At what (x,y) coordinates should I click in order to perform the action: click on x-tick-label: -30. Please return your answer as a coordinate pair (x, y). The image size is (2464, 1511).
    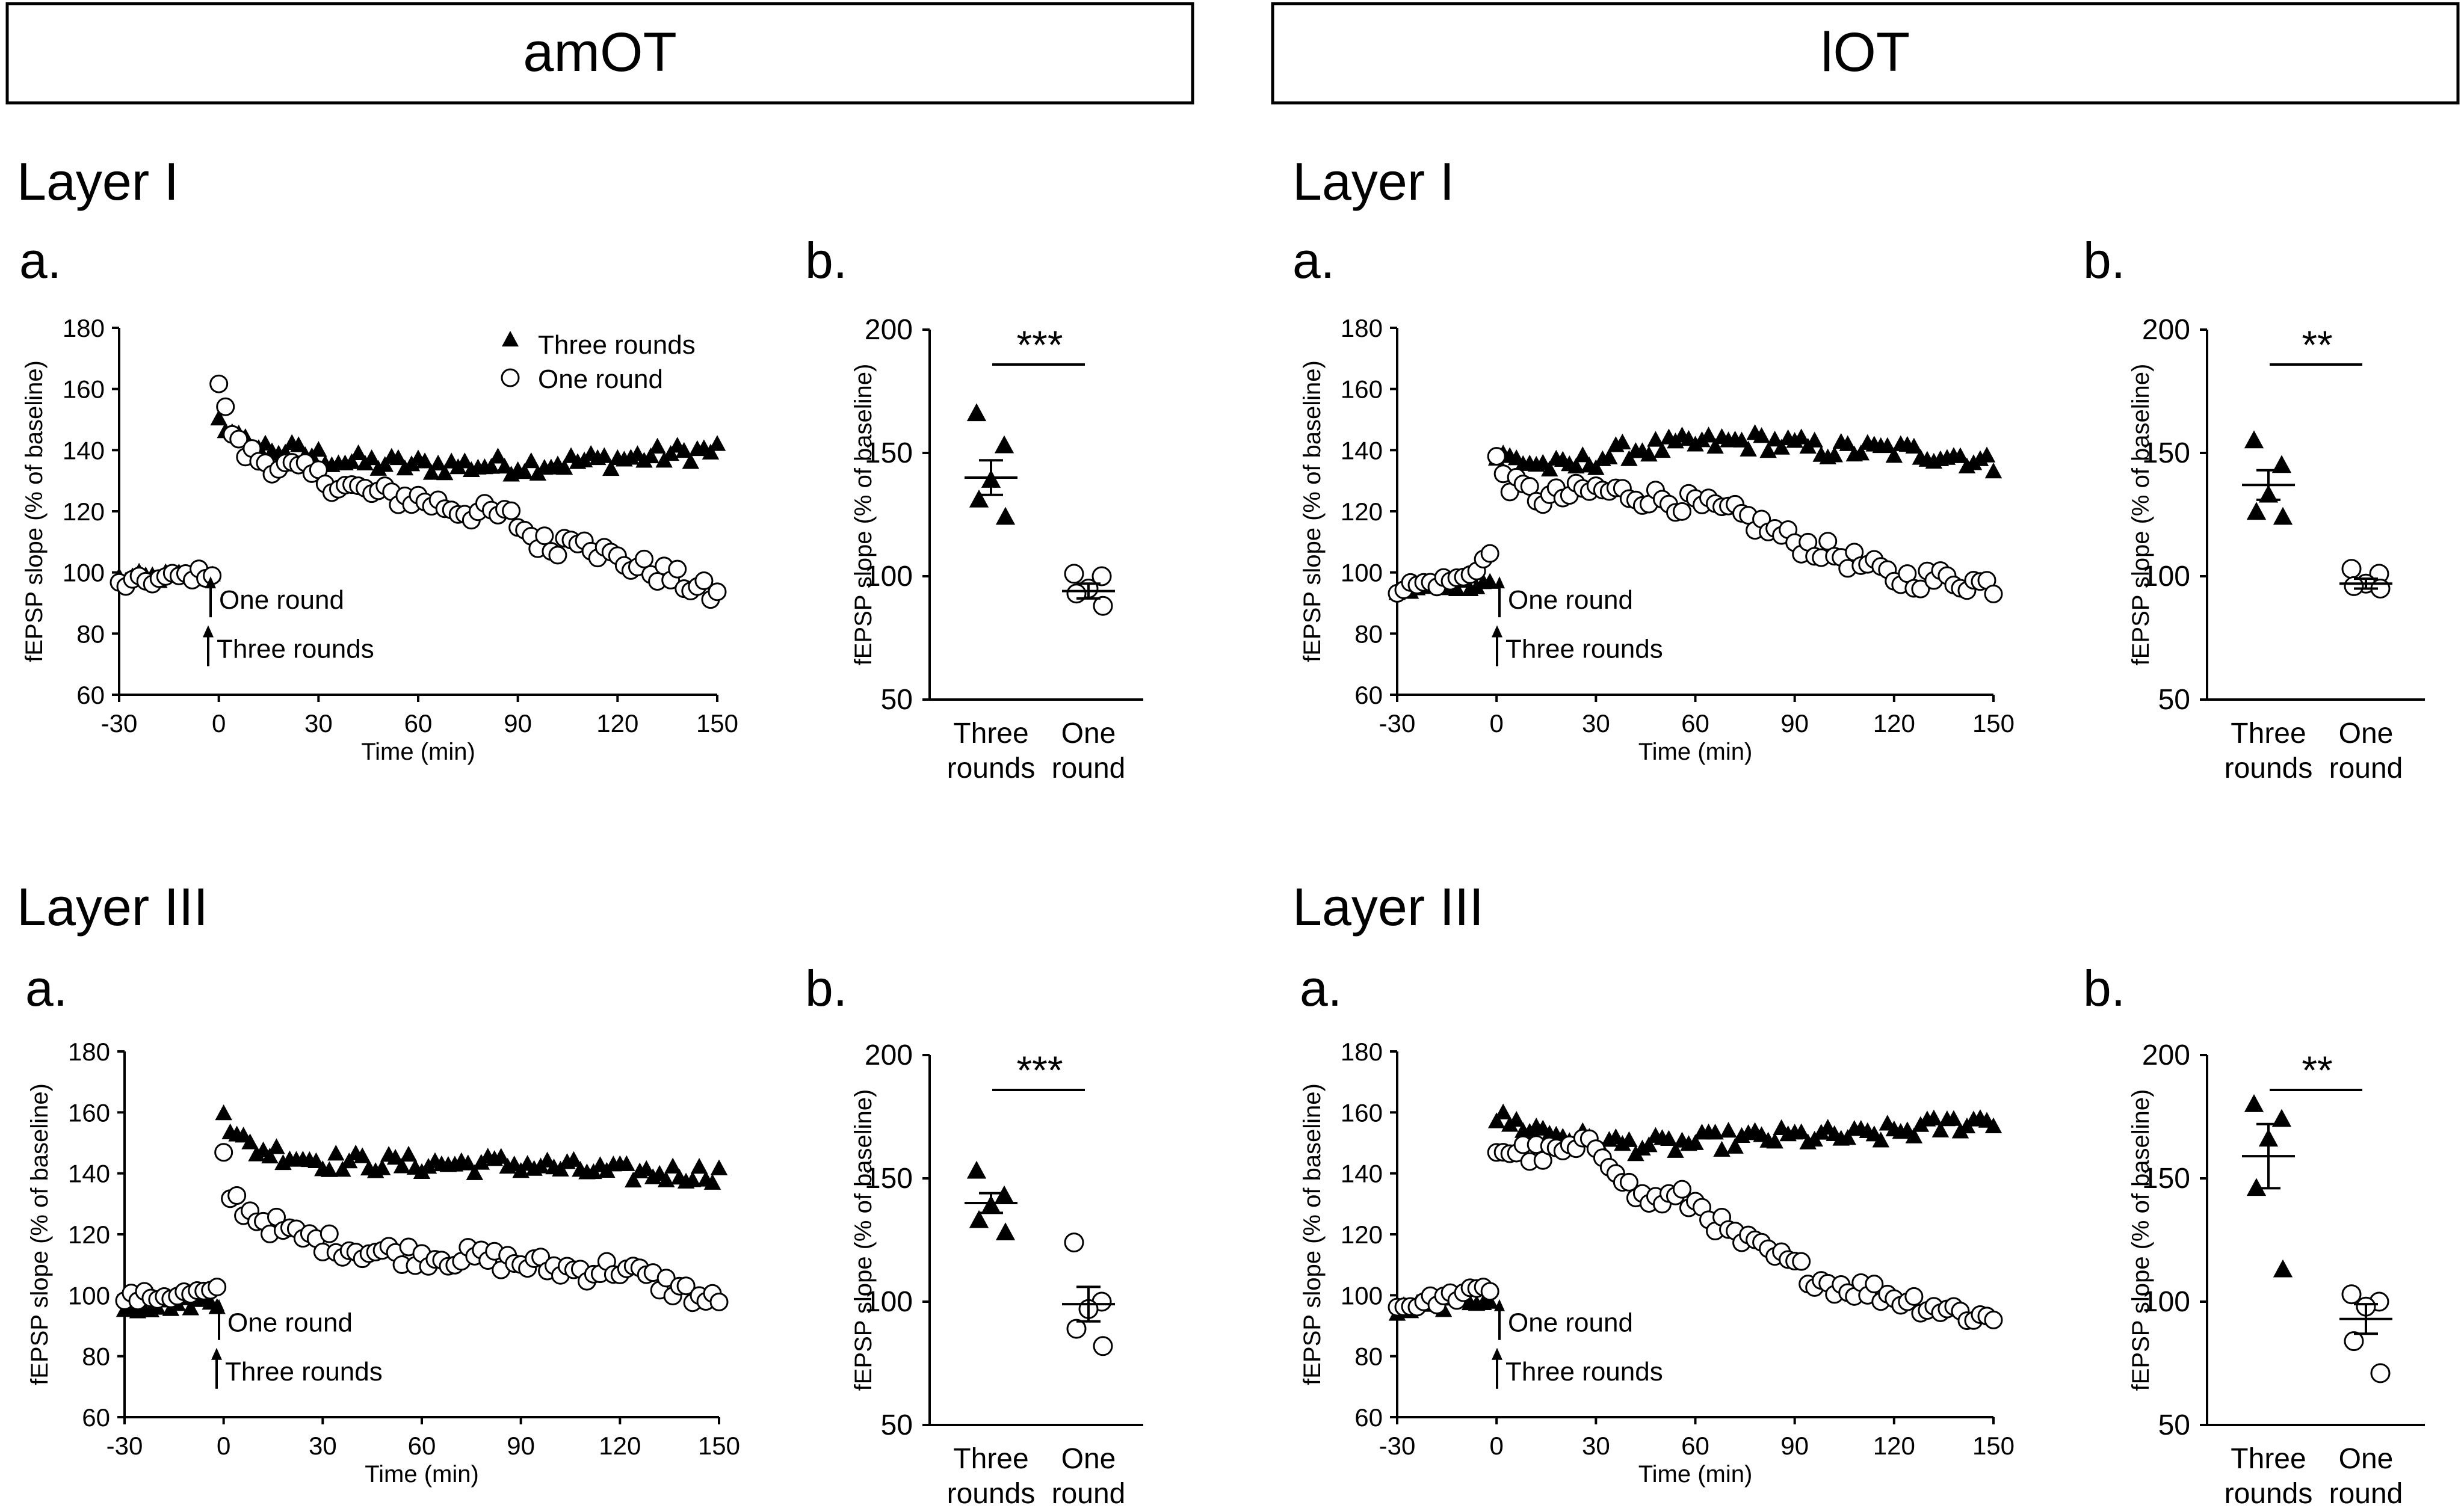
    Looking at the image, I should click on (1397, 1446).